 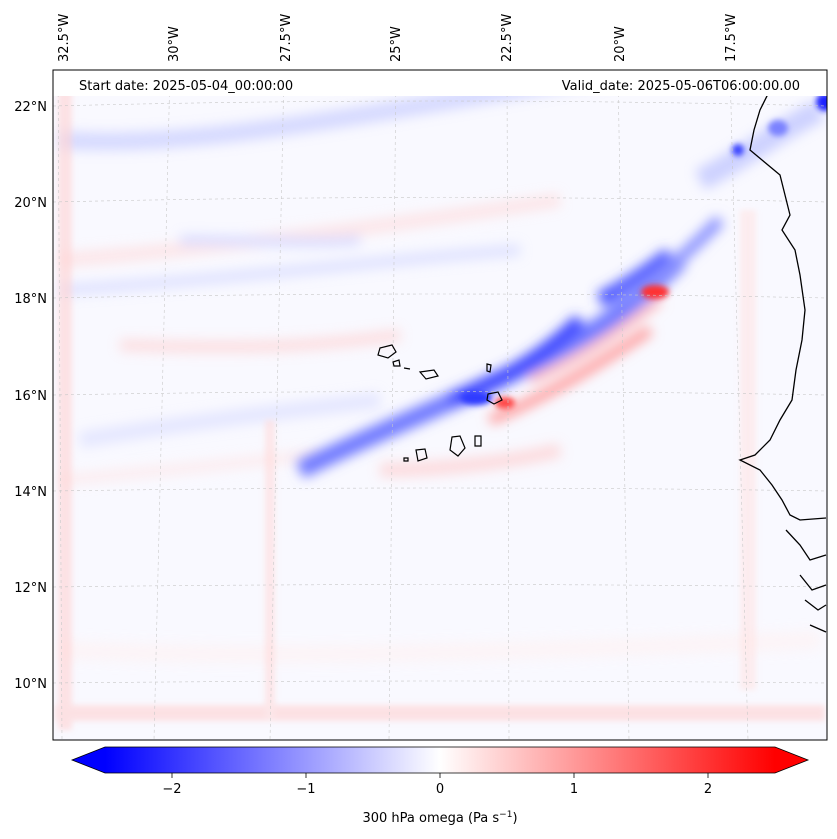 I want to click on colorbar-tick-label: −1, so click(x=305, y=789).